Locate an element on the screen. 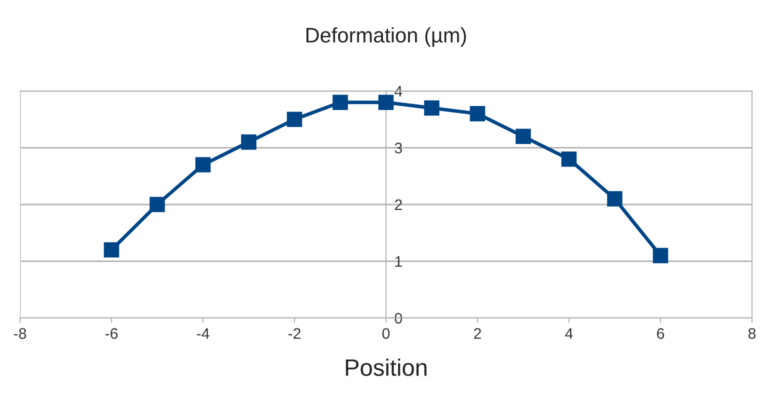 The width and height of the screenshot is (764, 412). x-tick-label: -6 is located at coordinates (111, 333).